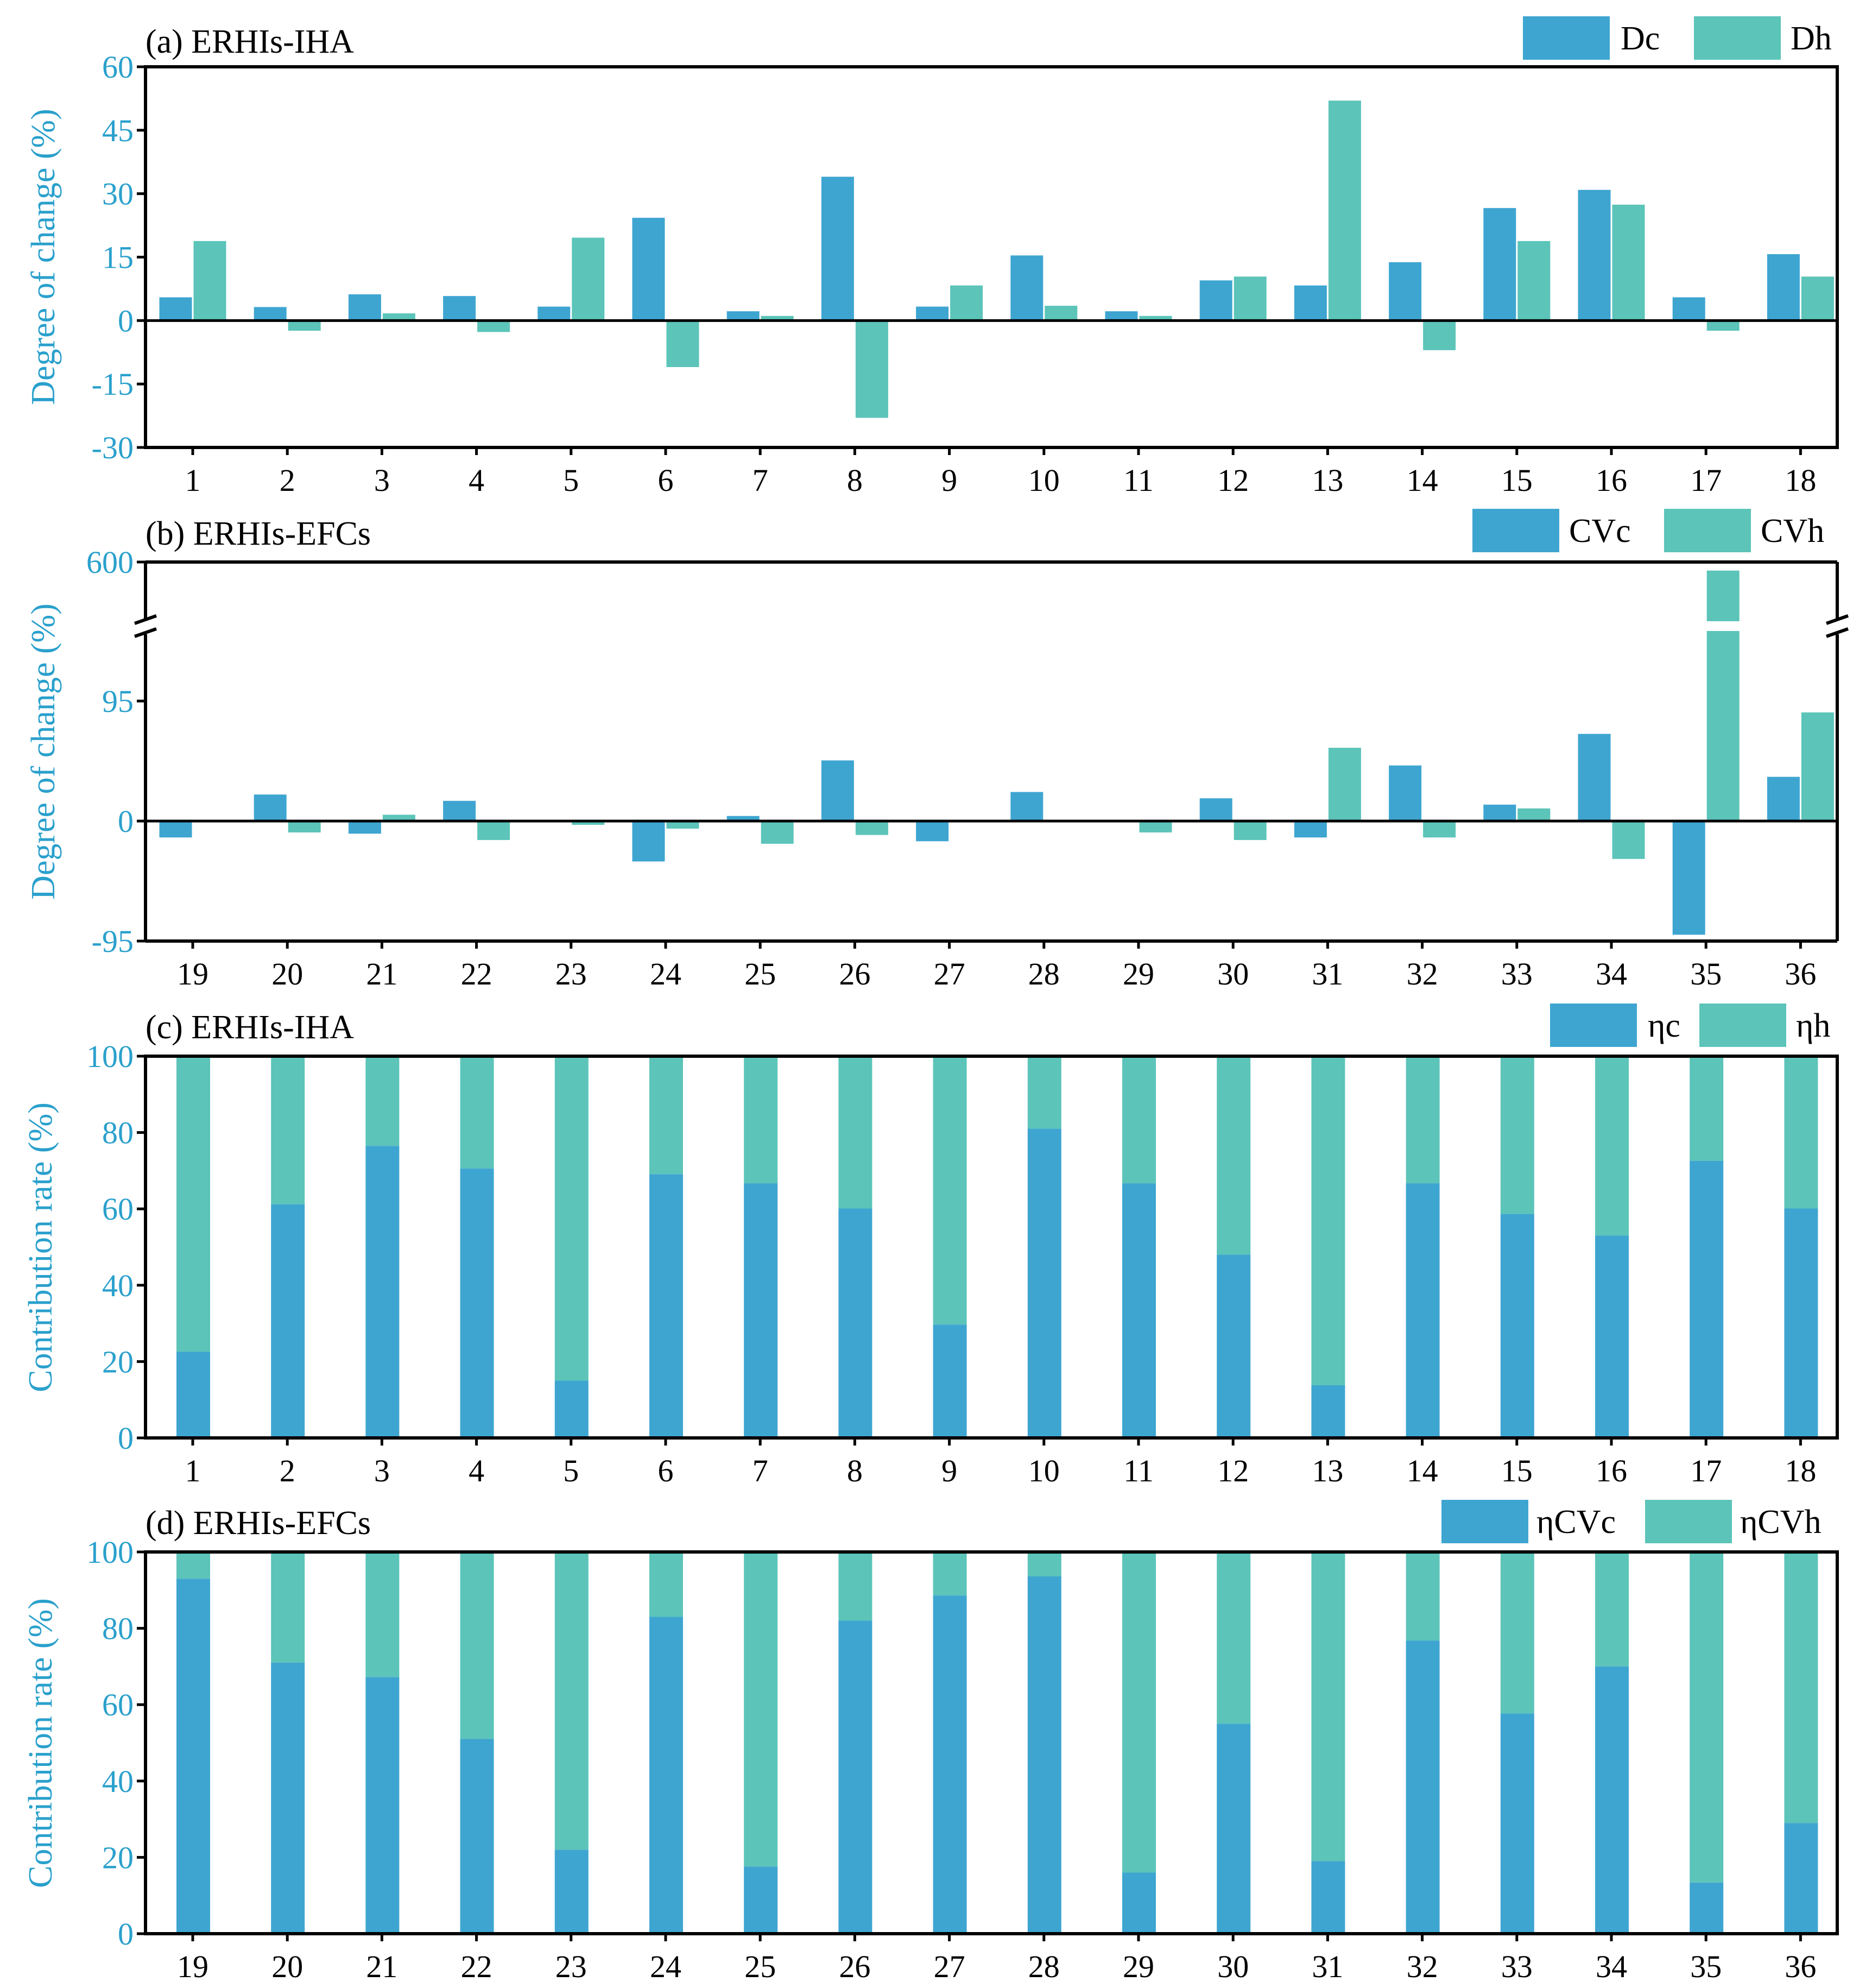 This screenshot has height=1988, width=1872. I want to click on x-tick-label: 6, so click(666, 1470).